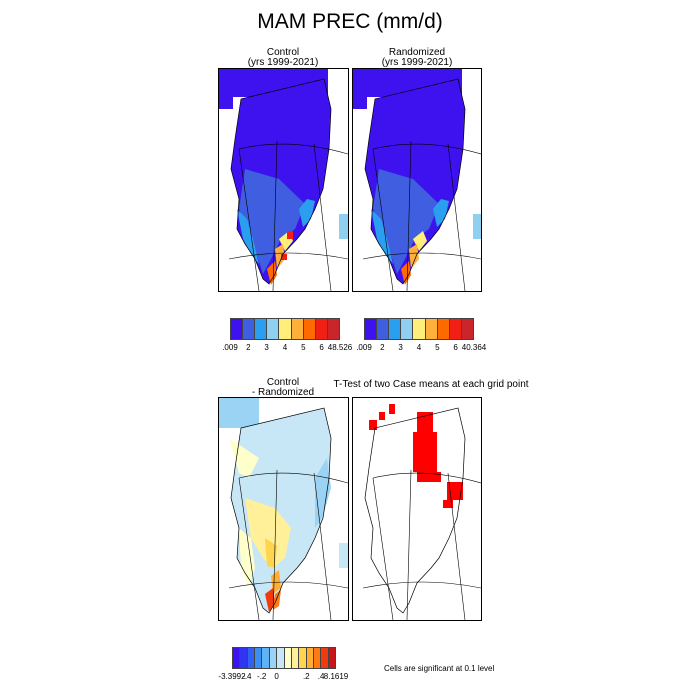 Image resolution: width=700 pixels, height=700 pixels. I want to click on control-ice-sheet, so click(289, 182).